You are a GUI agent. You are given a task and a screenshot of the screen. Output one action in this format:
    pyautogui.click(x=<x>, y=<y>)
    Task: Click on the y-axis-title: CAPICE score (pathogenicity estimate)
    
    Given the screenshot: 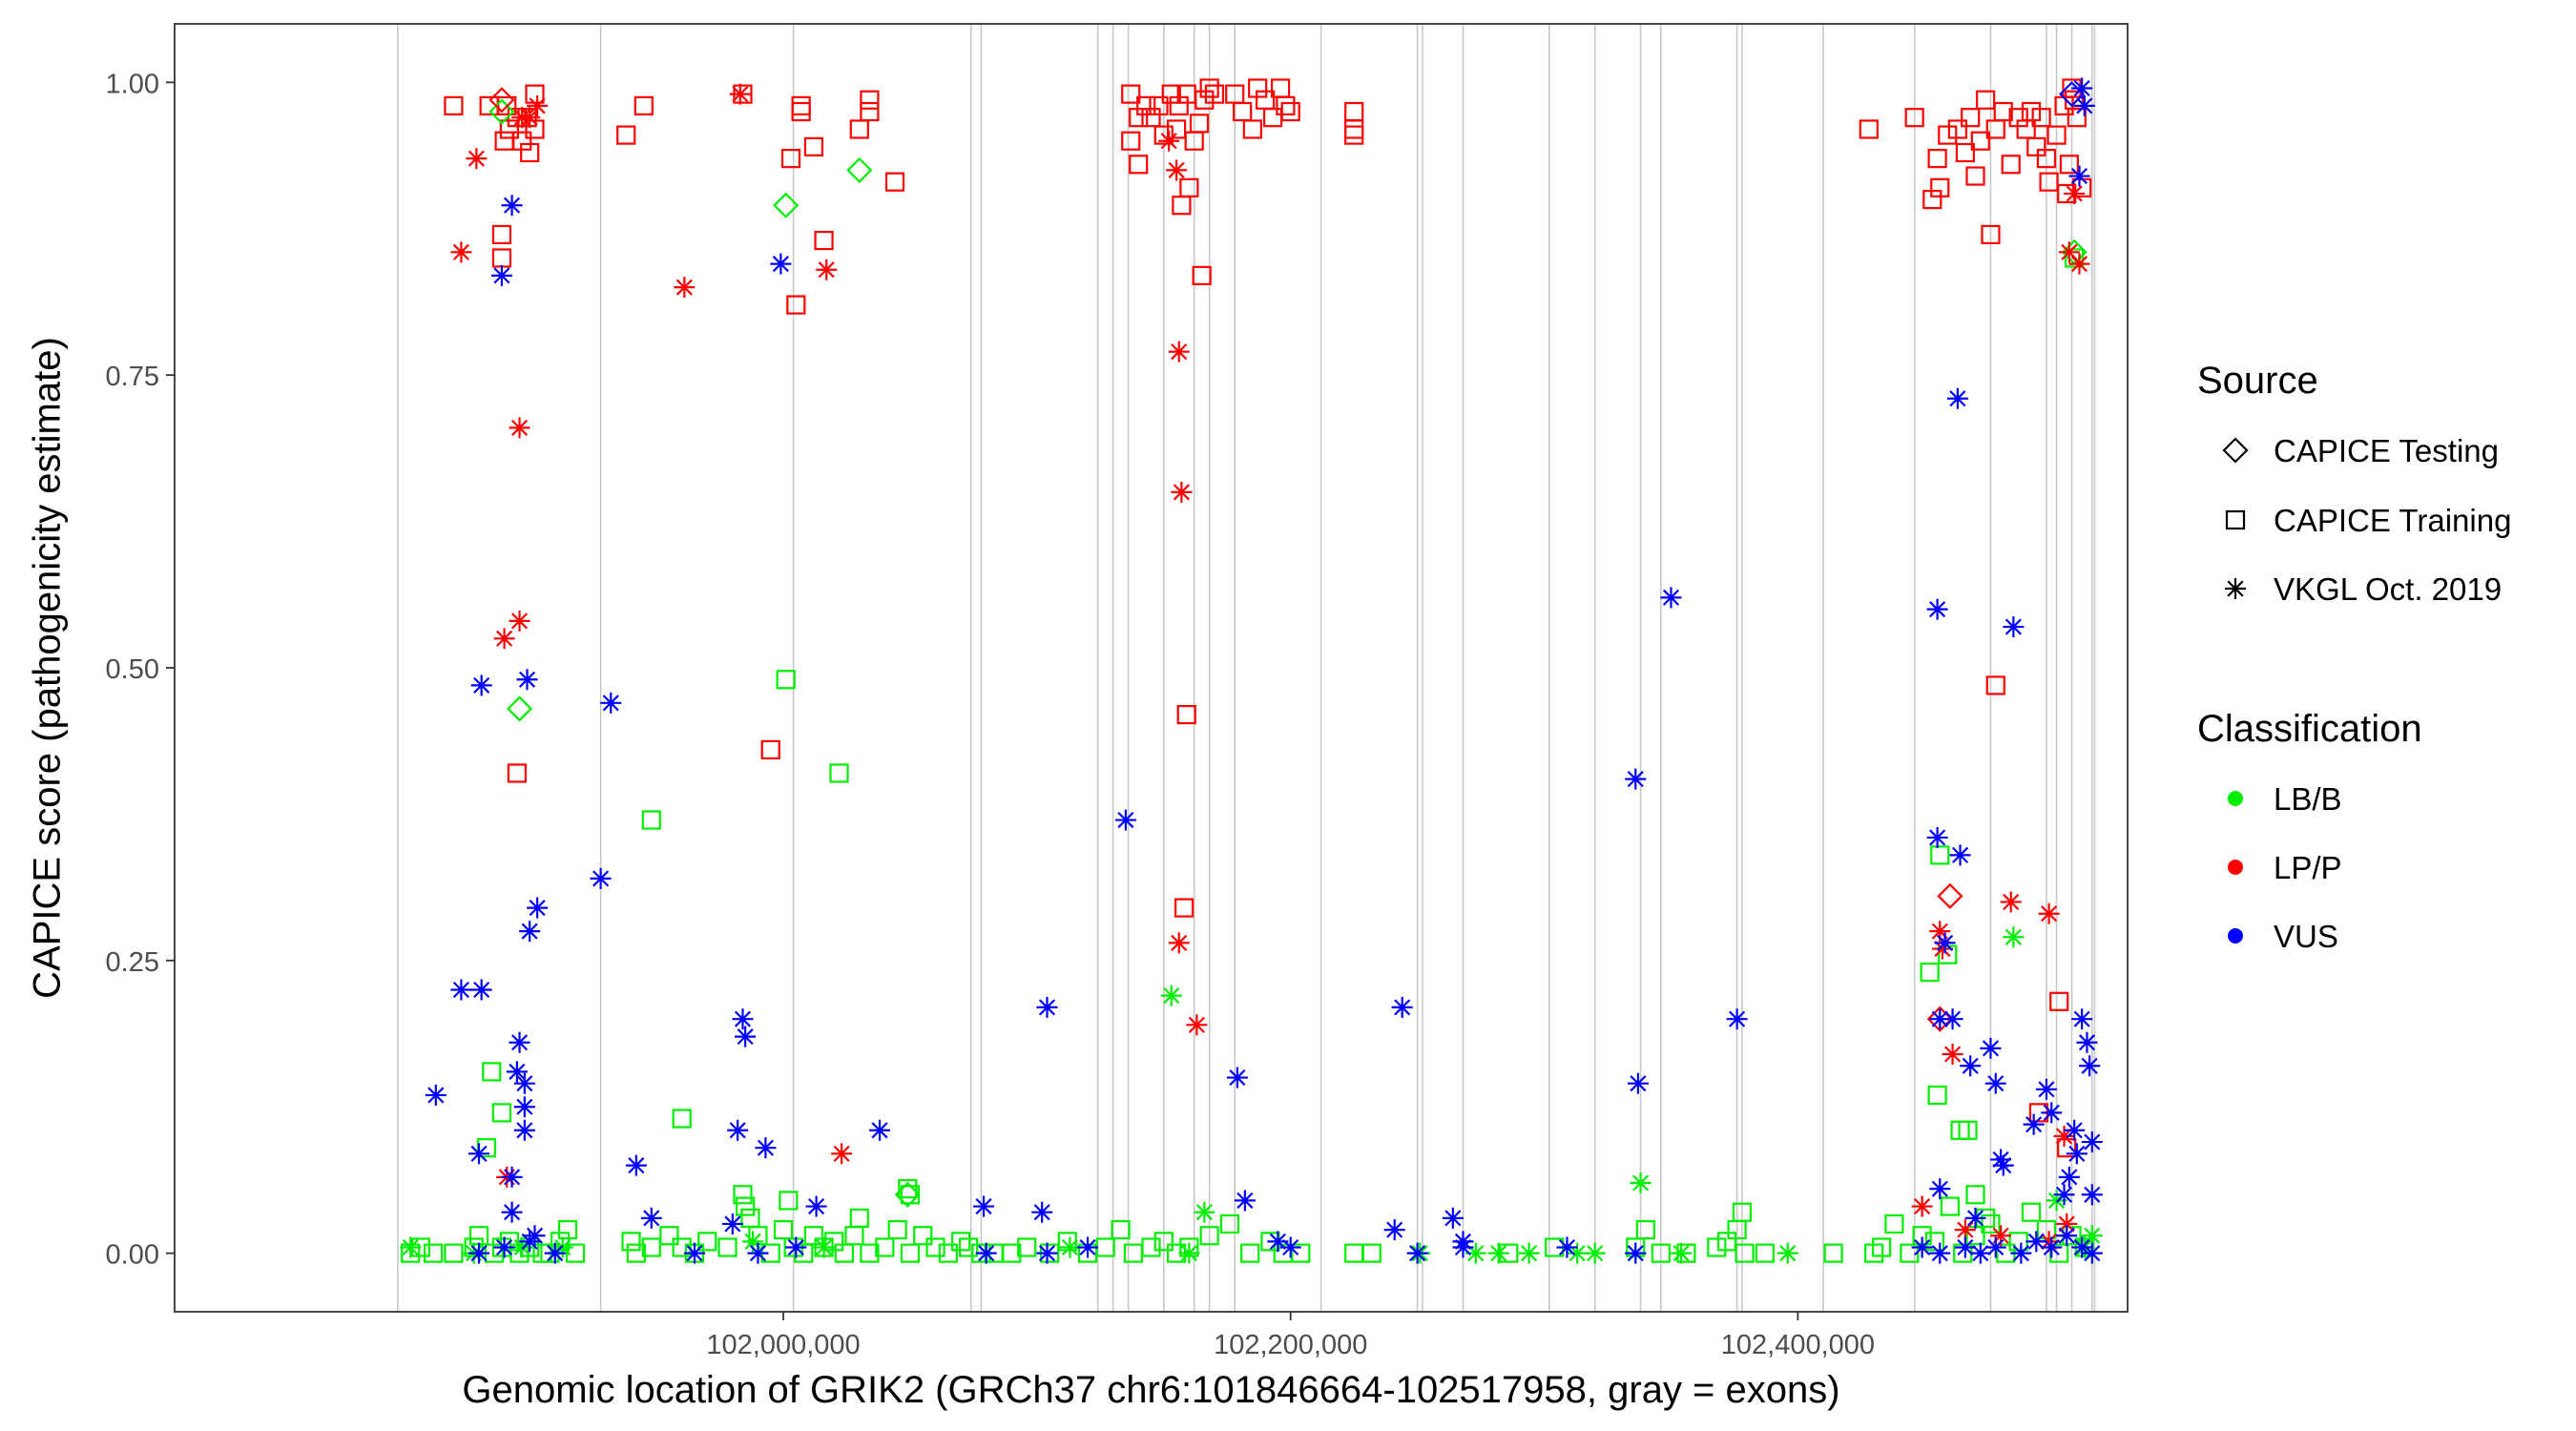 What is the action you would take?
    pyautogui.click(x=48, y=668)
    